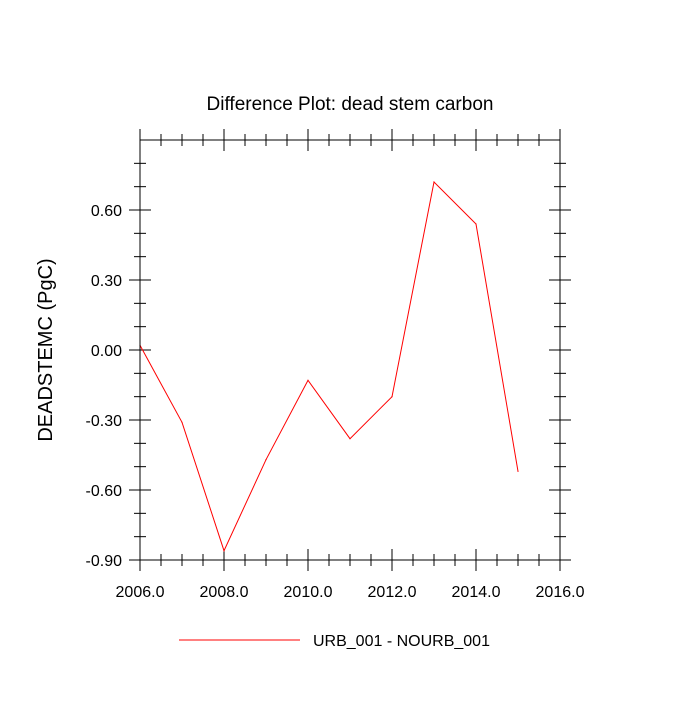  I want to click on x-tick-label: 2016.0, so click(560, 592).